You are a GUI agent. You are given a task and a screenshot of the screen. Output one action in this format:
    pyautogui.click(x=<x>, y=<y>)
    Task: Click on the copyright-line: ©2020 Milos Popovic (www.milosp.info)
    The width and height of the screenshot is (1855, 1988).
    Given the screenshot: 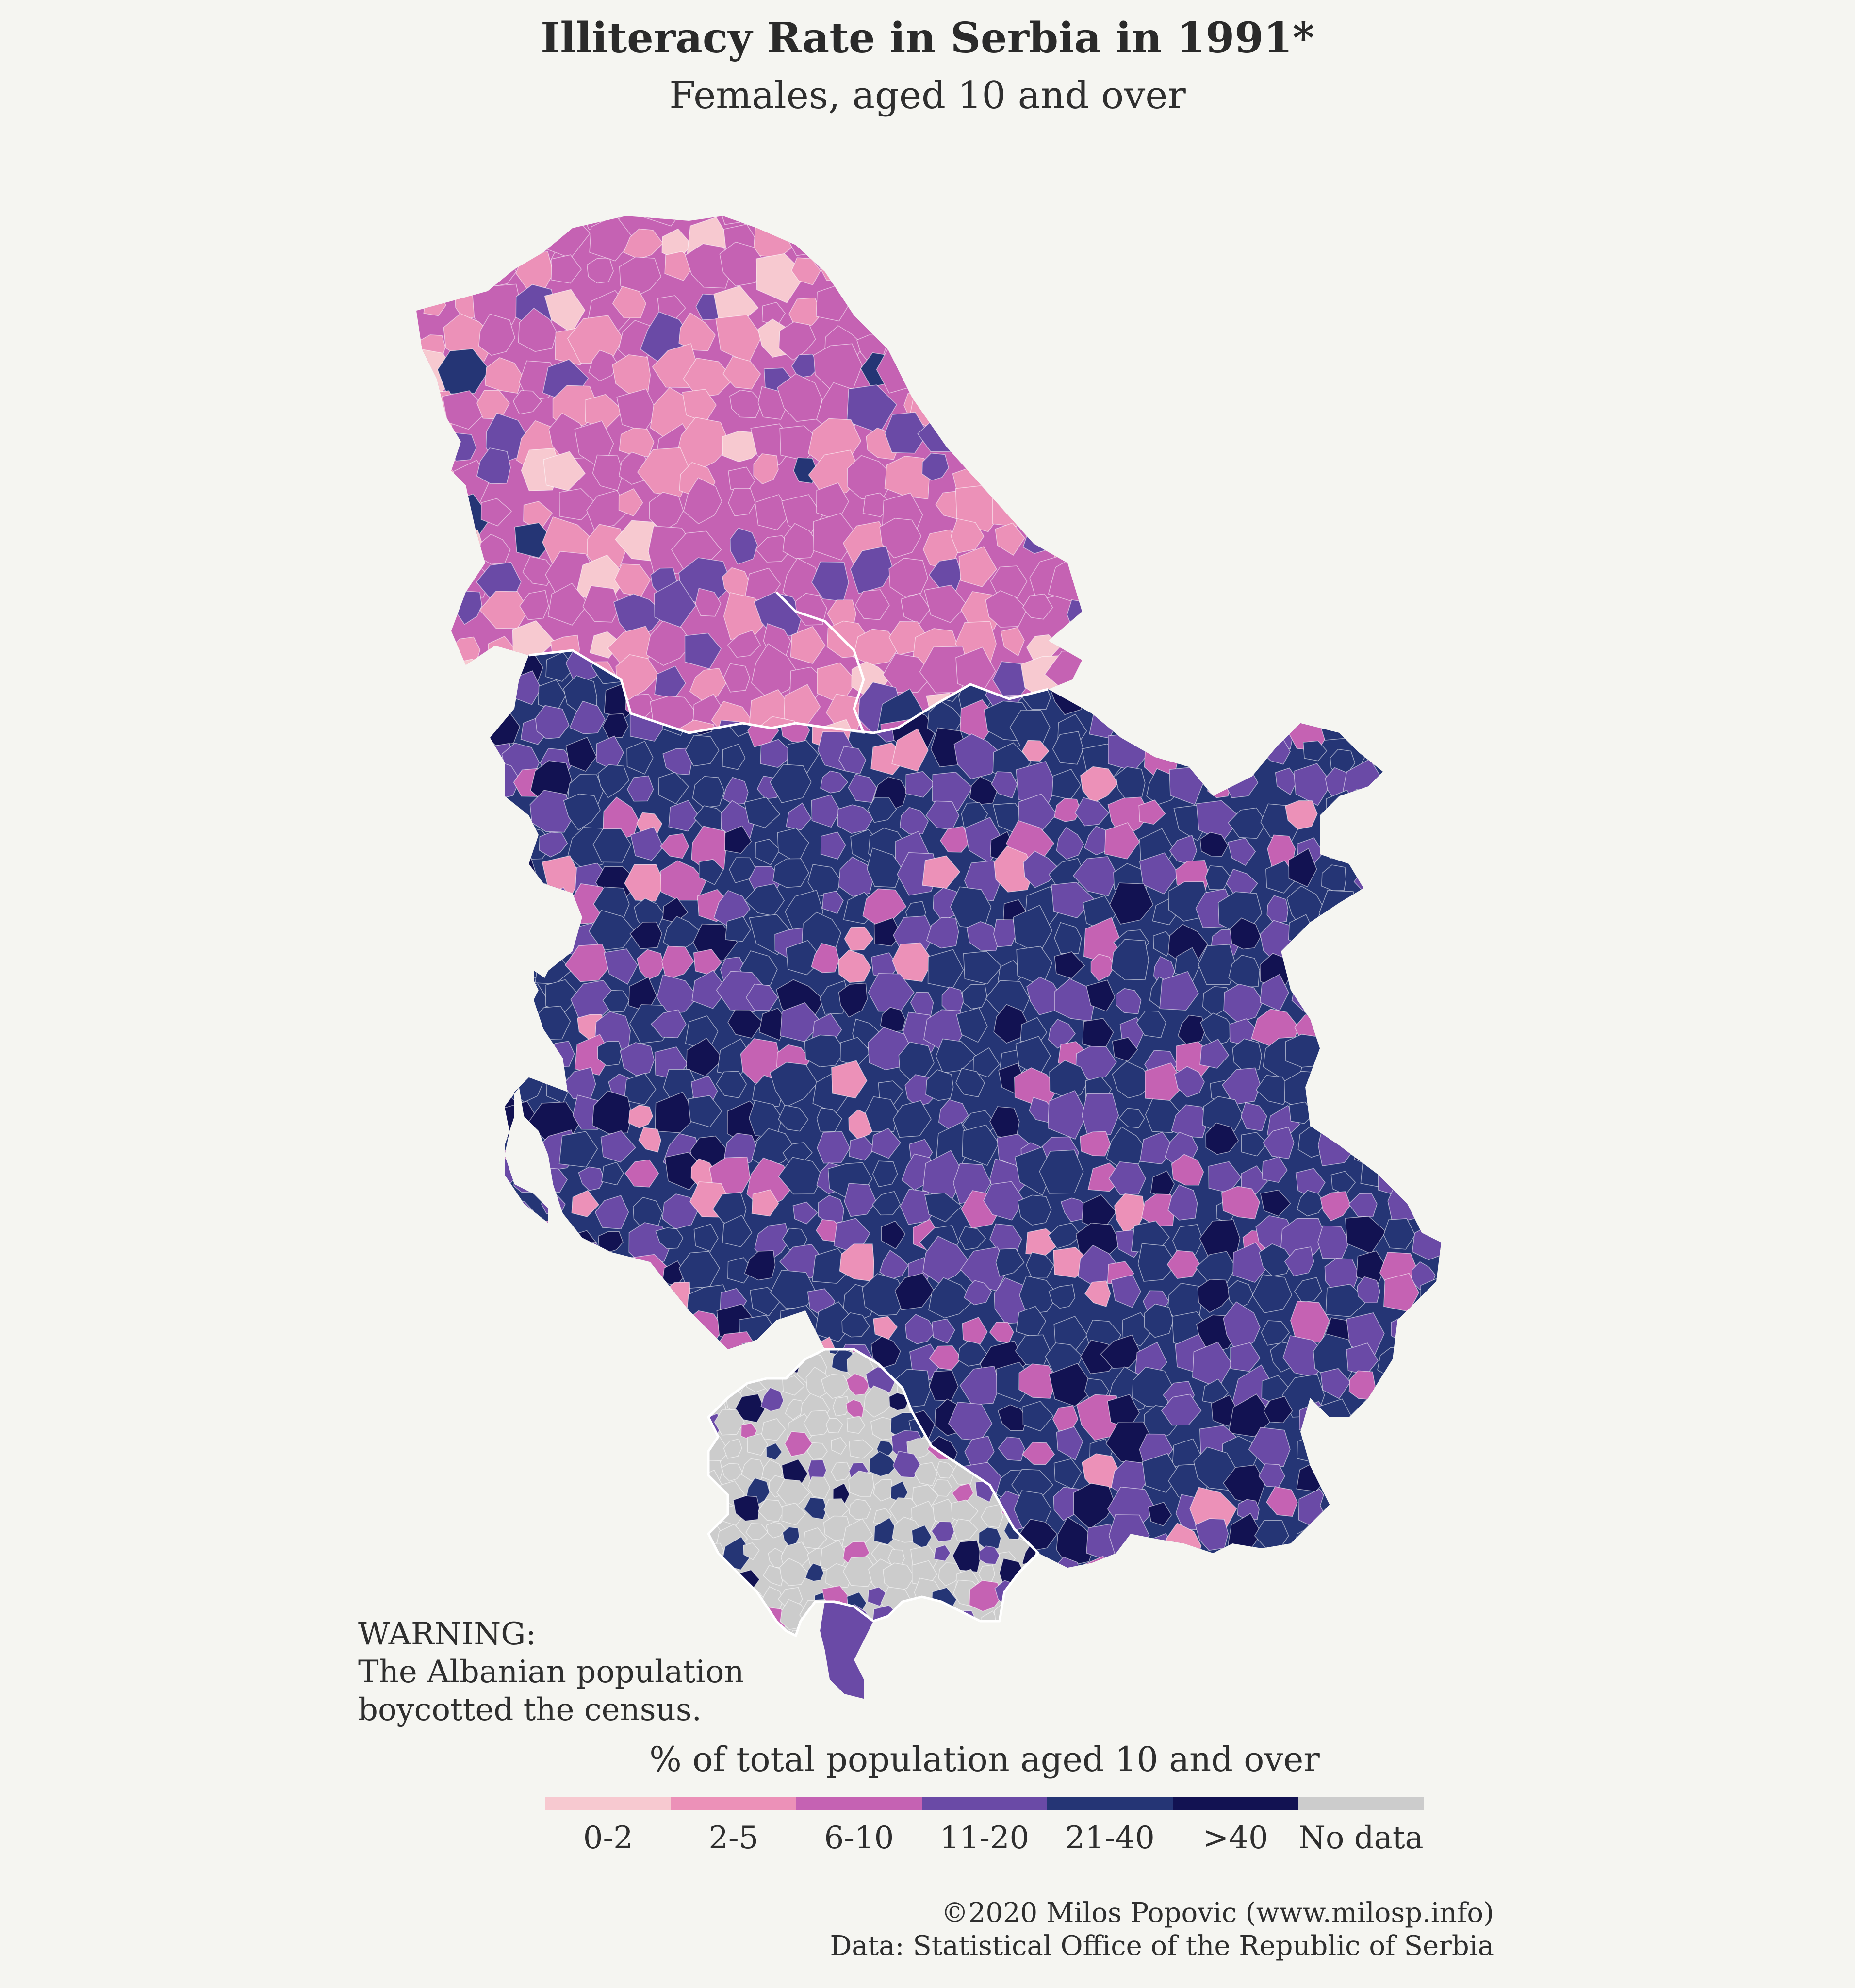 What is the action you would take?
    pyautogui.click(x=1217, y=1913)
    